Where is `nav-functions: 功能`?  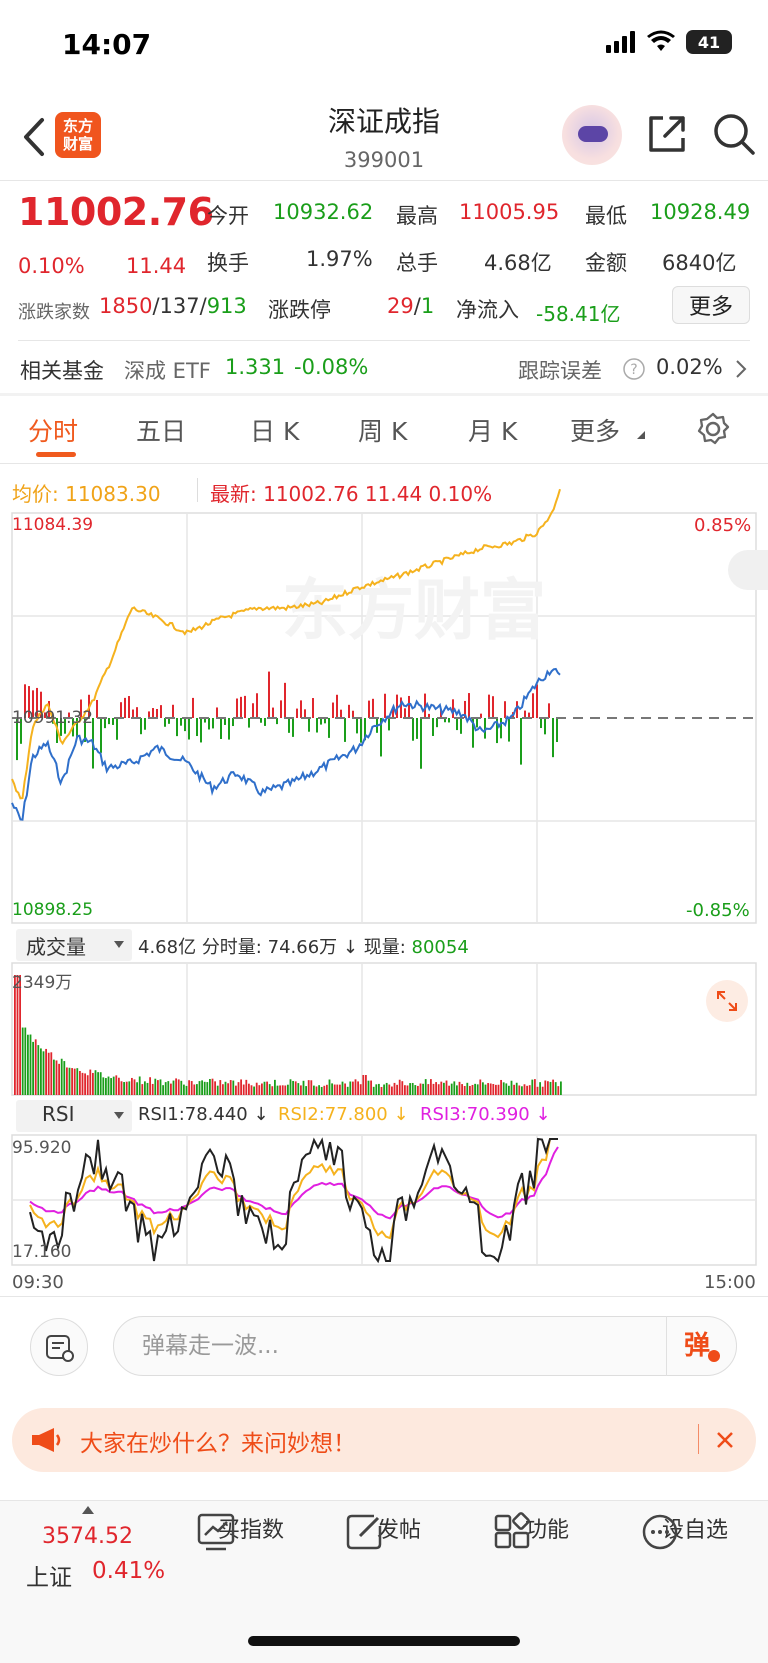 nav-functions: 功能 is located at coordinates (547, 1530).